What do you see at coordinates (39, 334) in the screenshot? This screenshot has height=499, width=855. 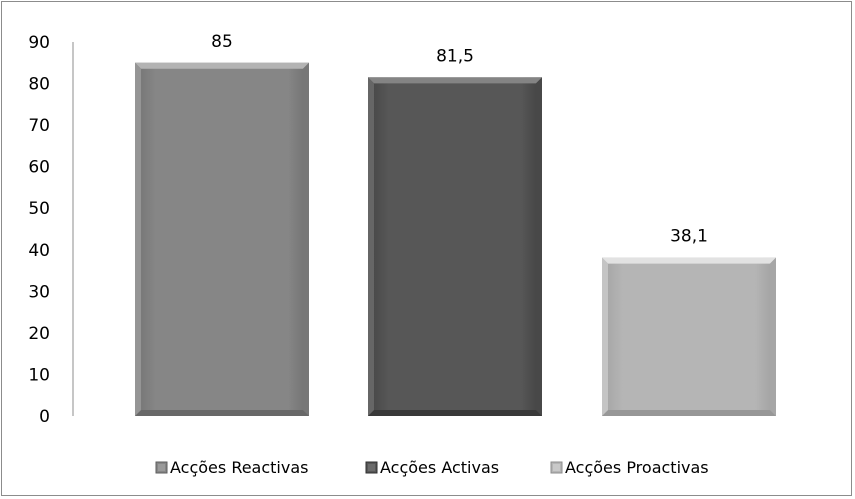 I see `y-tick-label: 20` at bounding box center [39, 334].